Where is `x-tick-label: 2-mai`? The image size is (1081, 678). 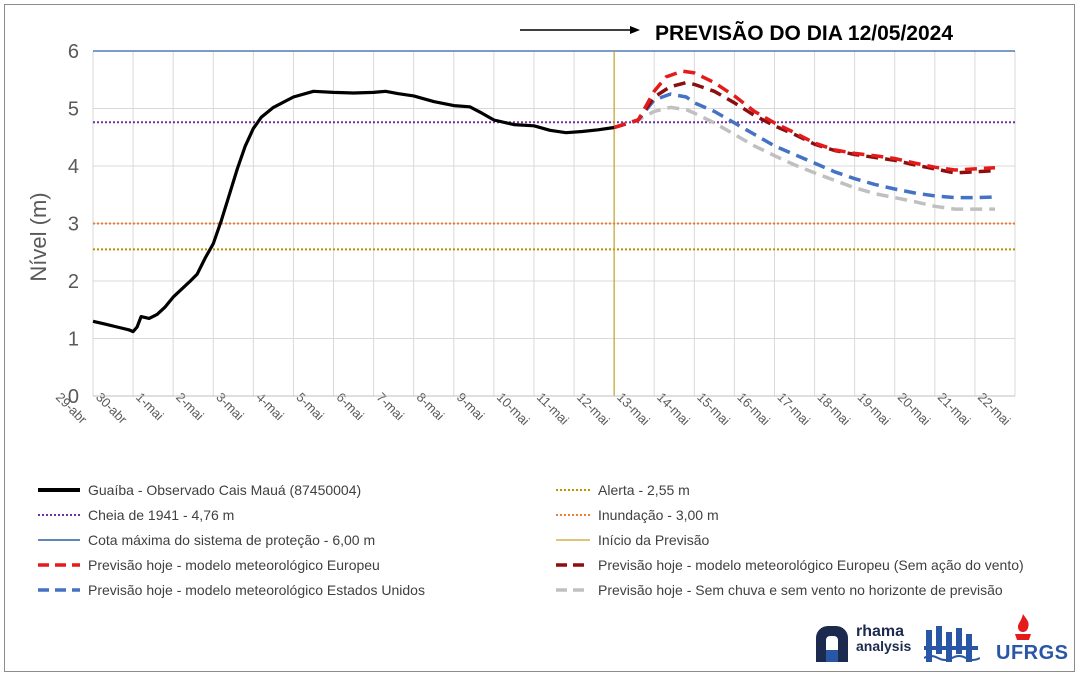
x-tick-label: 2-mai is located at coordinates (190, 407).